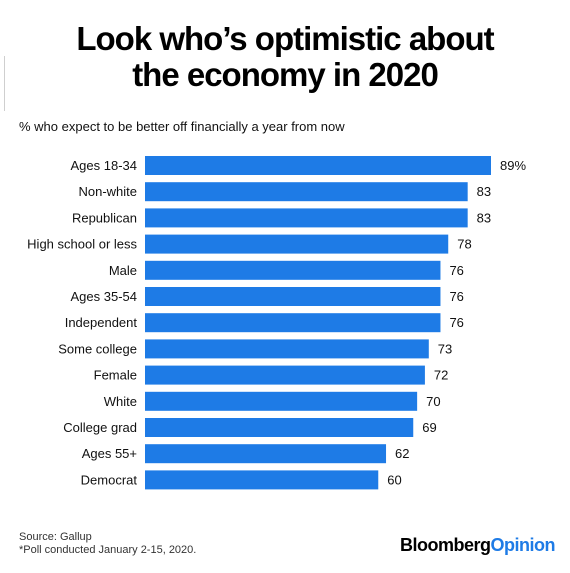 The width and height of the screenshot is (570, 573). I want to click on bloomberg-opinion-logo: BloombergOpinion, so click(478, 545).